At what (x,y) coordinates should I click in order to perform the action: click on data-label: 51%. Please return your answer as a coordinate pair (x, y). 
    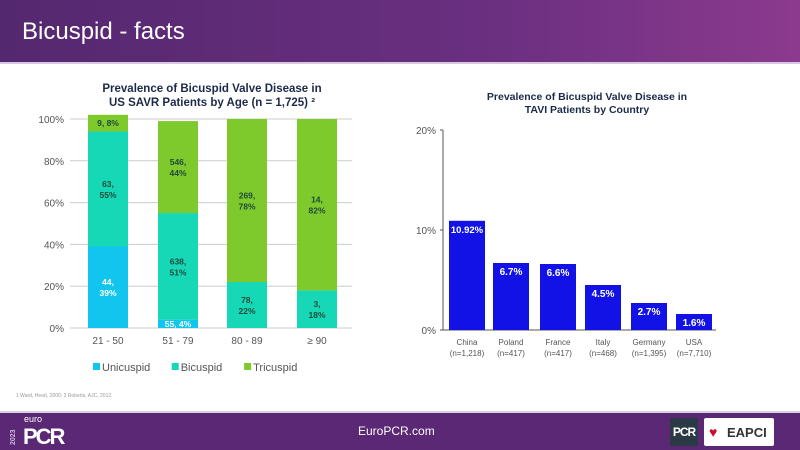
    Looking at the image, I should click on (177, 272).